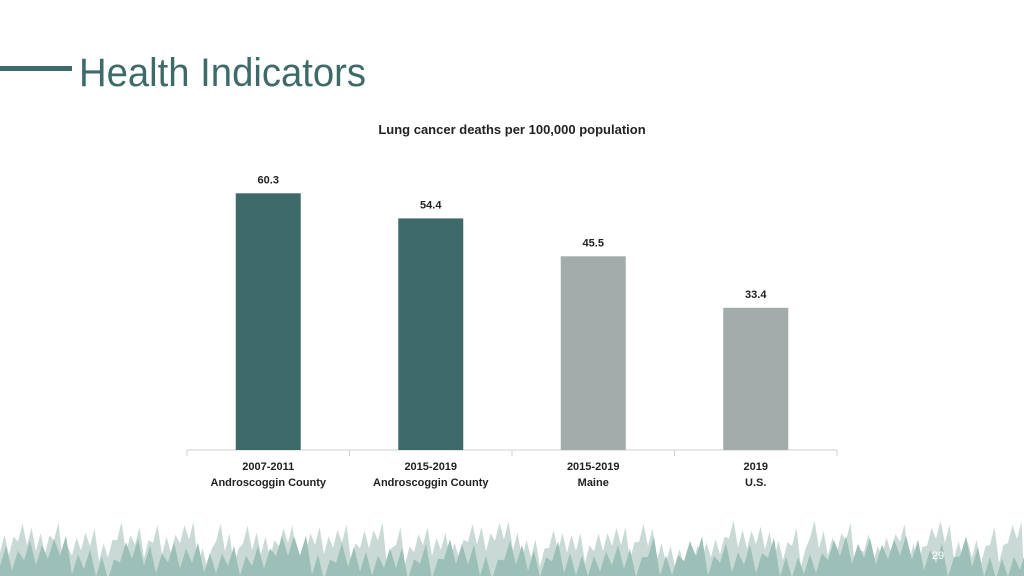  What do you see at coordinates (512, 555) in the screenshot?
I see `tree-silhouette` at bounding box center [512, 555].